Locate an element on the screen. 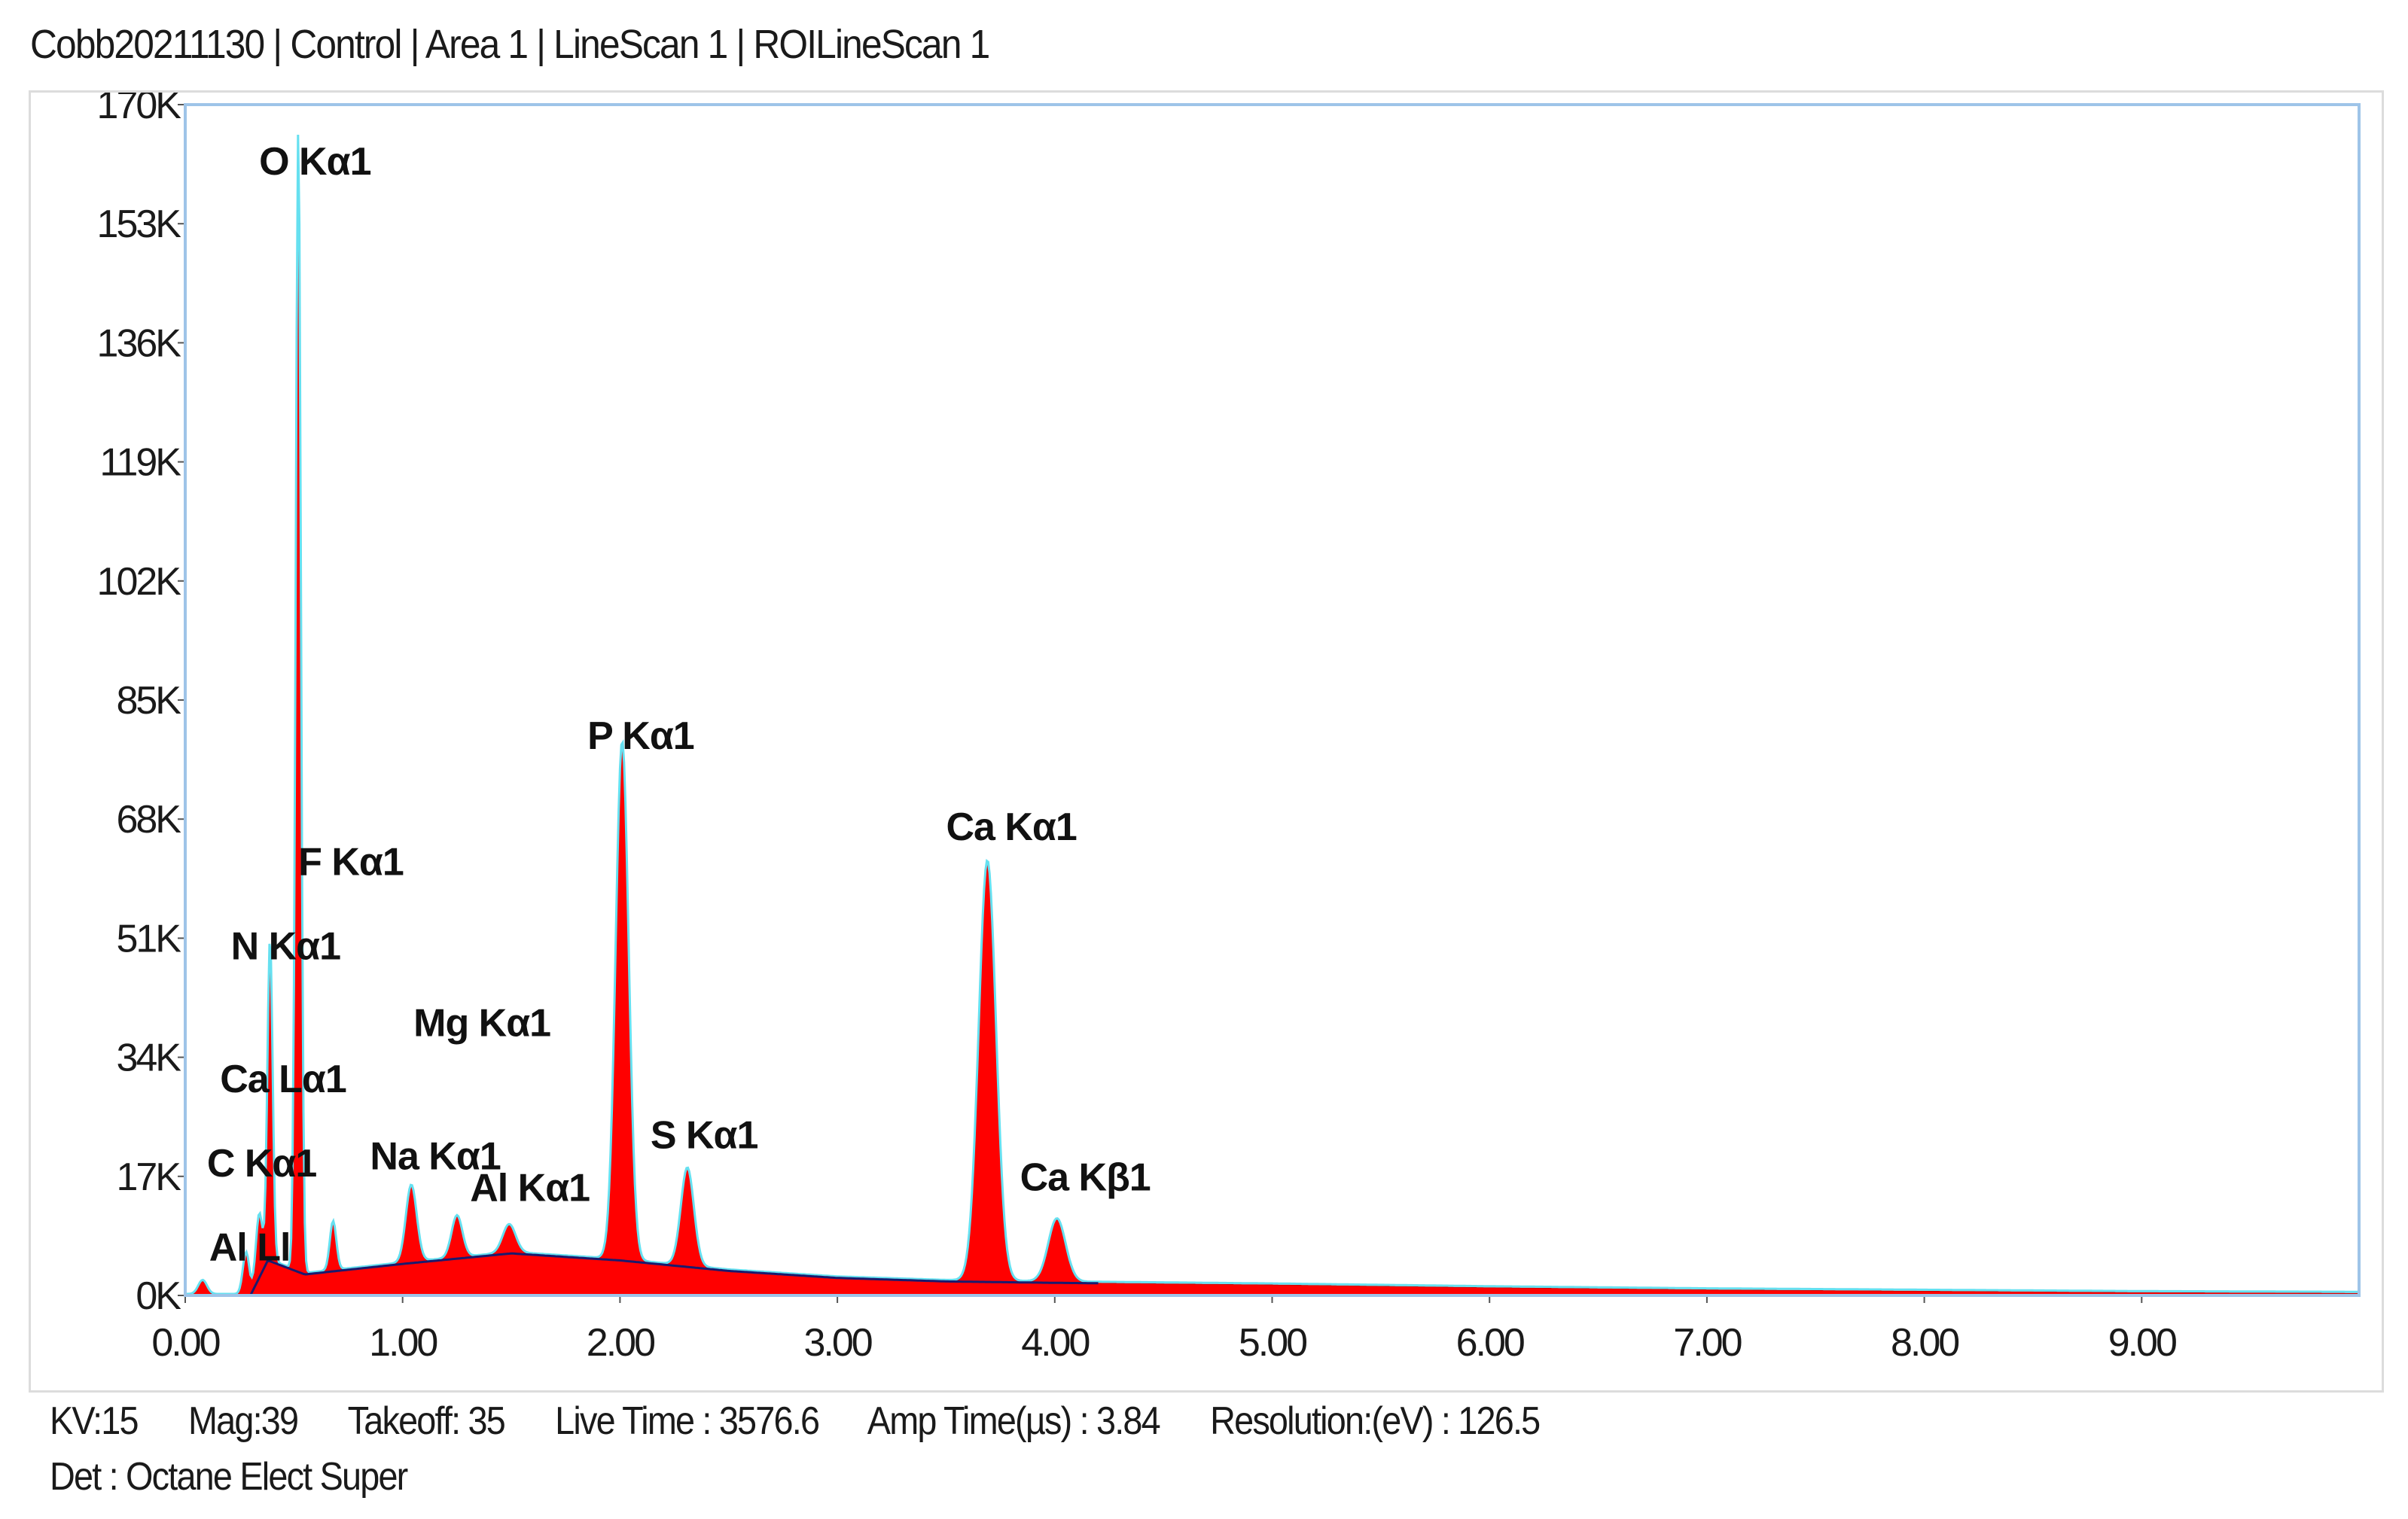 The width and height of the screenshot is (2408, 1519). y-tick-label: 102K is located at coordinates (139, 582).